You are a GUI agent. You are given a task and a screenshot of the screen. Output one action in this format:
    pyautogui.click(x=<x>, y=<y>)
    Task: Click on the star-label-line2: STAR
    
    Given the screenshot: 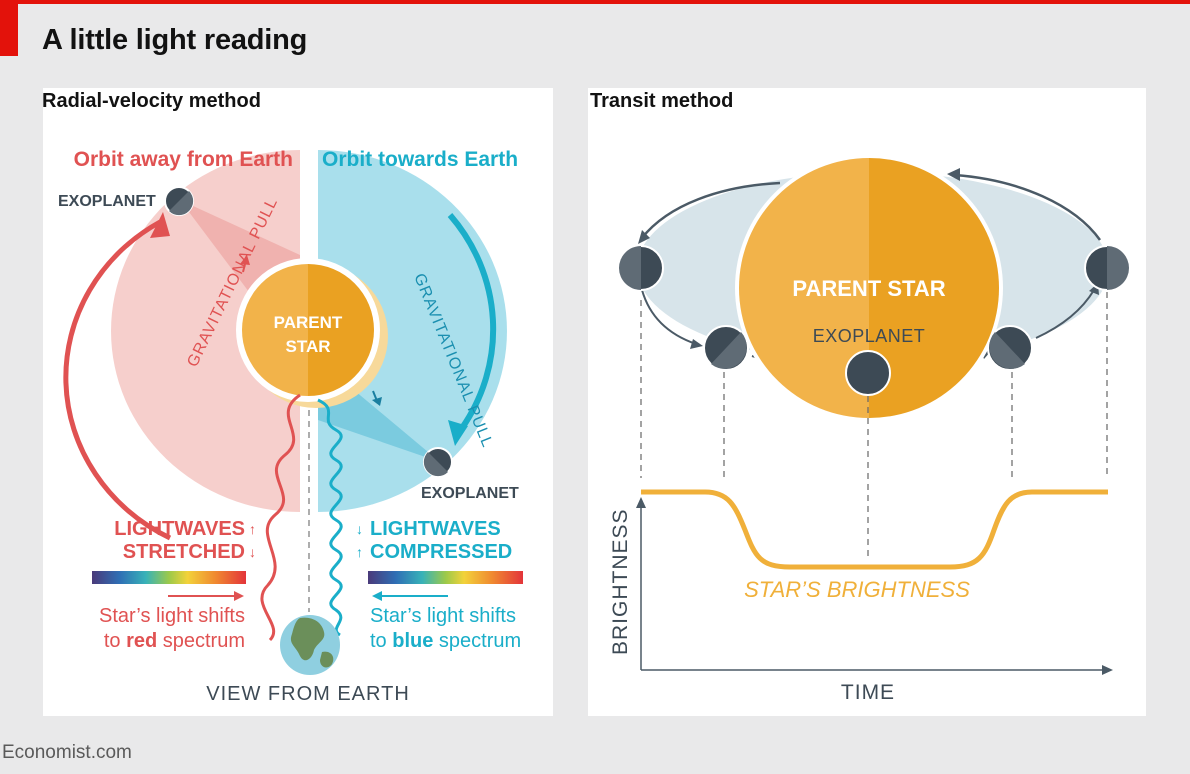 What is the action you would take?
    pyautogui.click(x=307, y=346)
    